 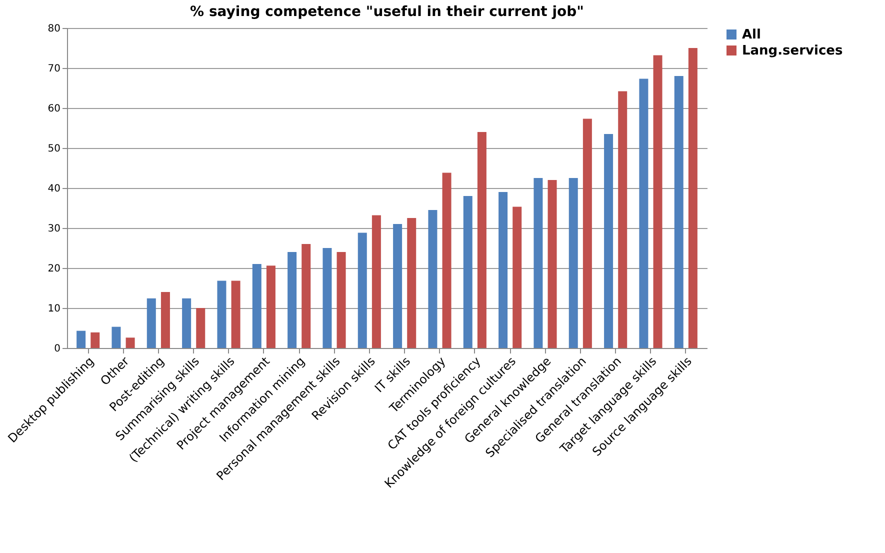 What do you see at coordinates (792, 51) in the screenshot?
I see `legend-label: Lang.services` at bounding box center [792, 51].